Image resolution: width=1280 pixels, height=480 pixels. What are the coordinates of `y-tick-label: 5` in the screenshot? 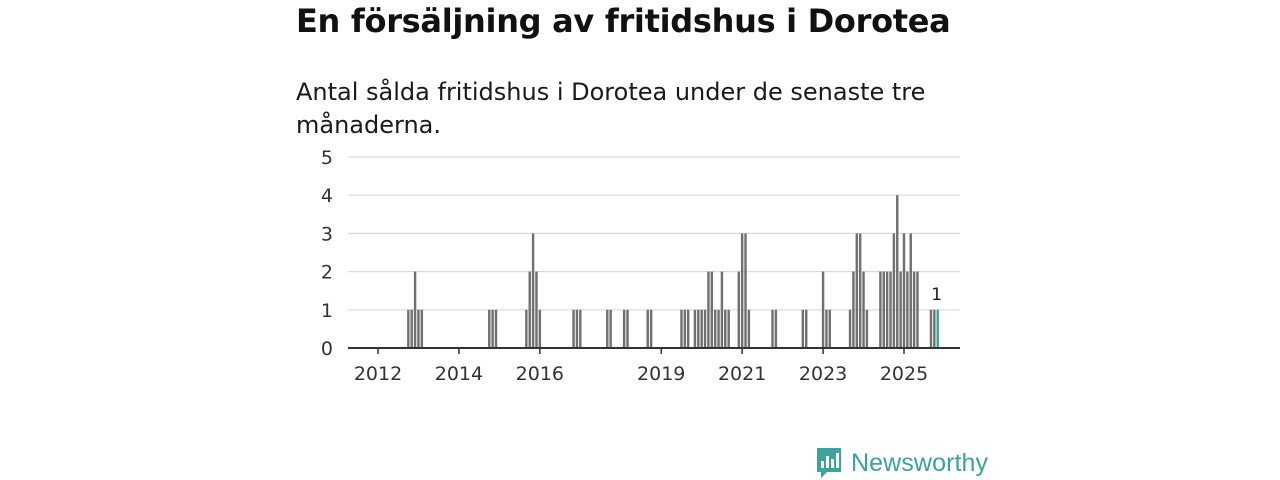 It's located at (327, 158).